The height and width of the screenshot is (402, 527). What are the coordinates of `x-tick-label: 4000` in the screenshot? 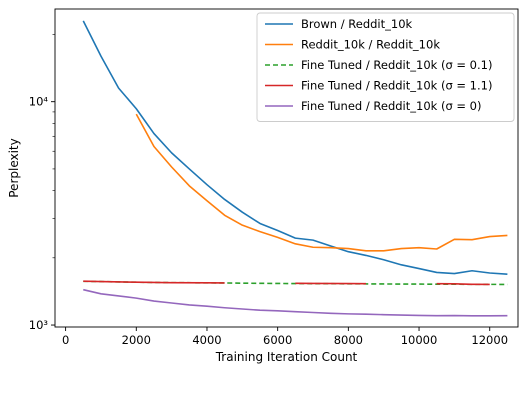 It's located at (206, 340).